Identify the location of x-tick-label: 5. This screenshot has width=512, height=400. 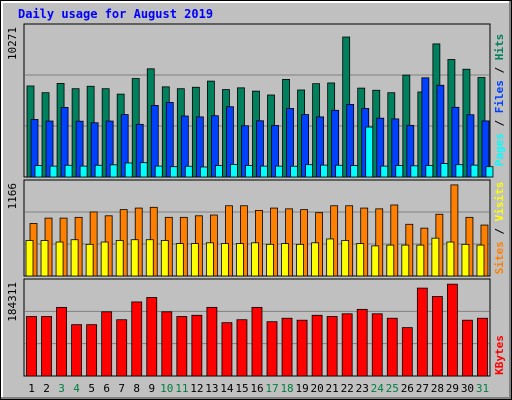
(91, 388).